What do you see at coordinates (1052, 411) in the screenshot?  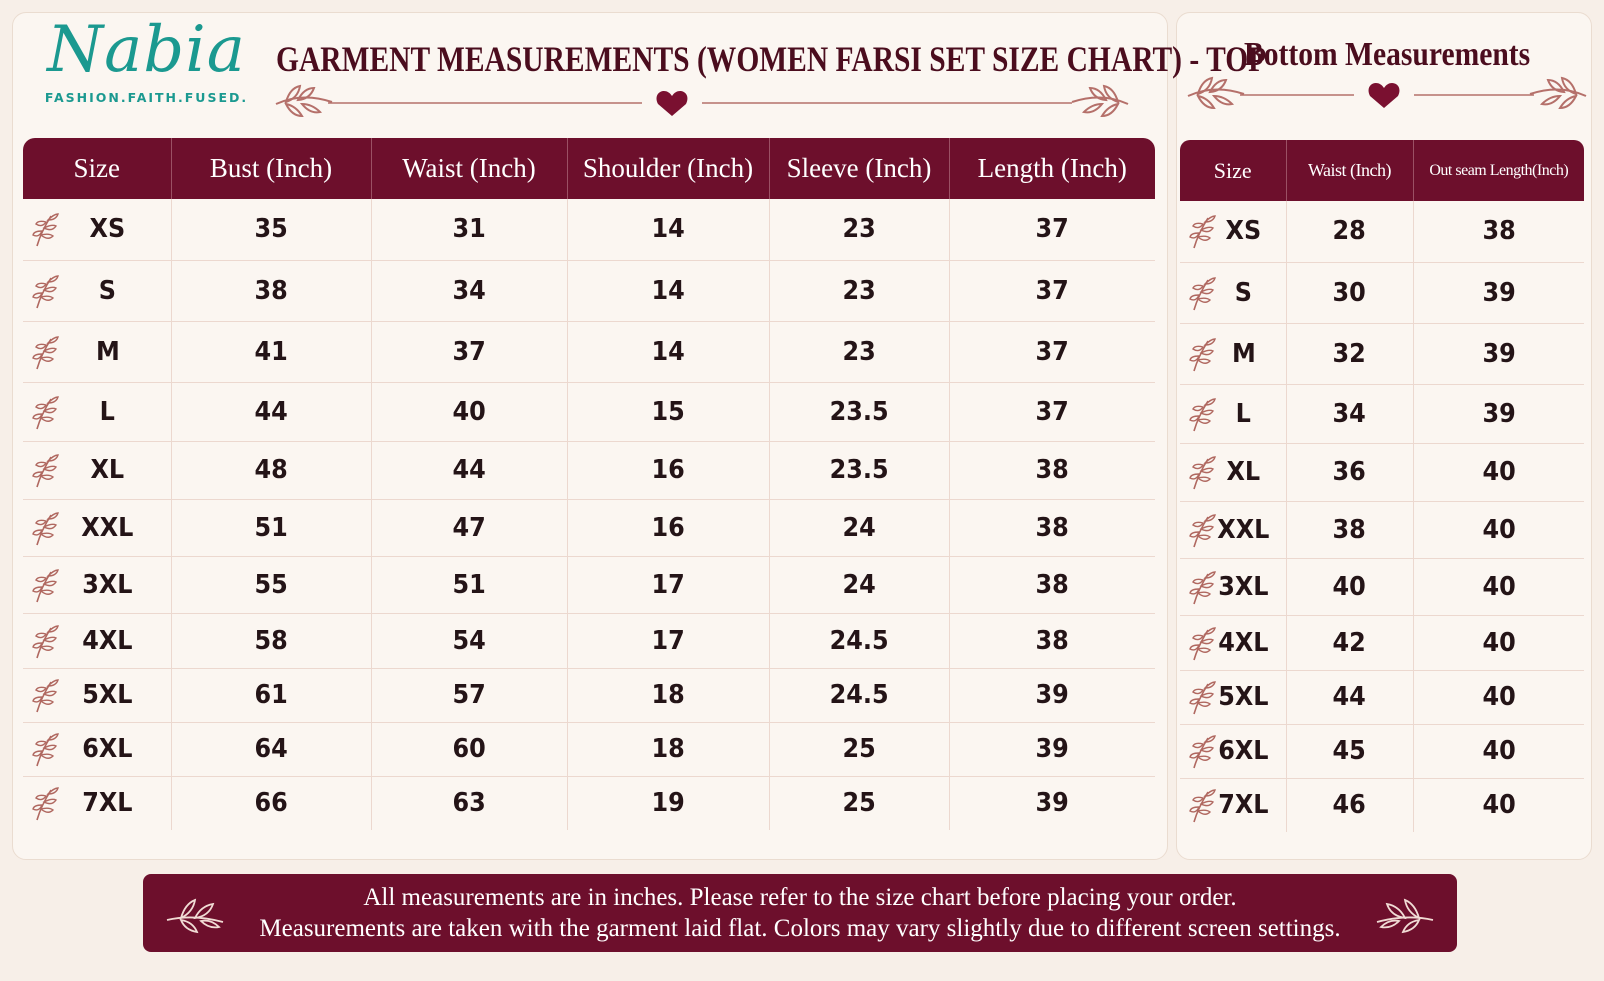 I see `measurement-value-text: 37` at bounding box center [1052, 411].